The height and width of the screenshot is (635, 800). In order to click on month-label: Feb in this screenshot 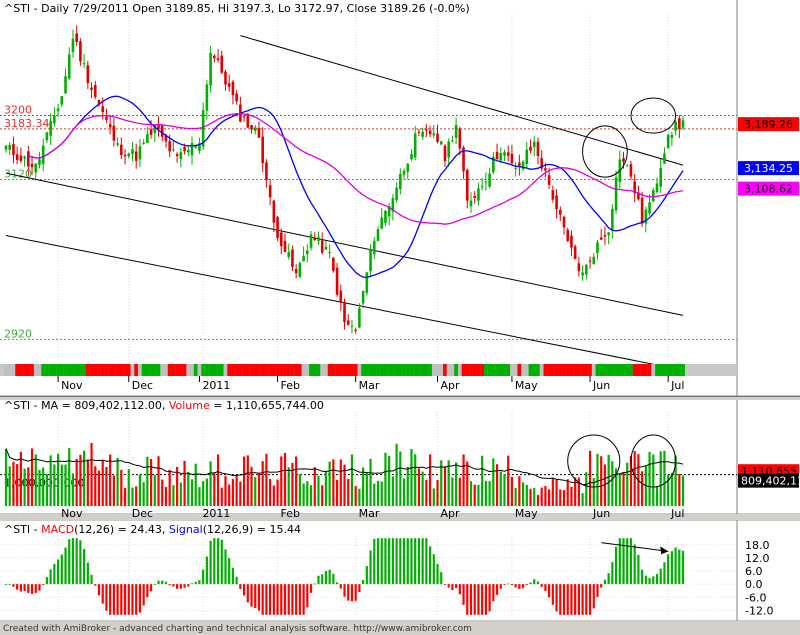, I will do `click(290, 385)`.